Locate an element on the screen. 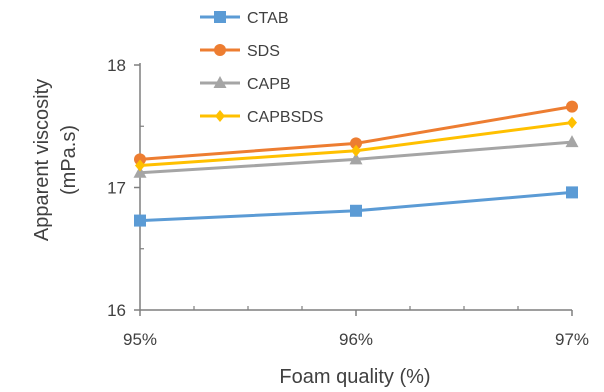 The height and width of the screenshot is (392, 604). y-axis-title-line: (mPa.s) is located at coordinates (69, 160).